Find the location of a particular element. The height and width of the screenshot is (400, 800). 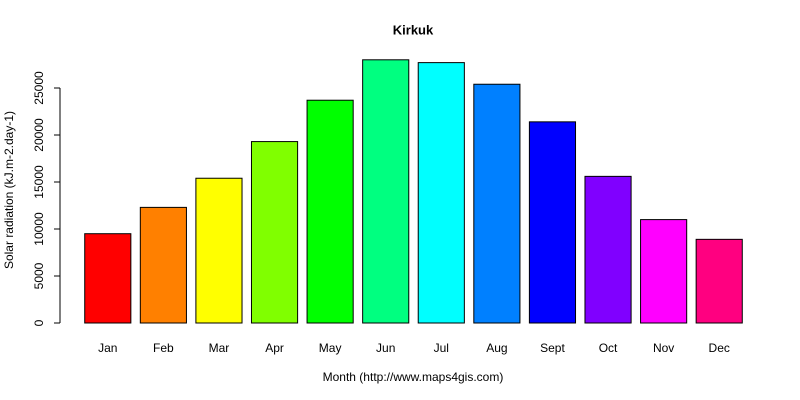

x-tick-label: Jun is located at coordinates (385, 348).